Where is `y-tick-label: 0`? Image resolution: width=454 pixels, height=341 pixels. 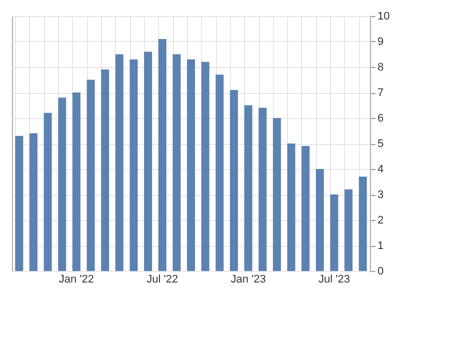 y-tick-label: 0 is located at coordinates (381, 272).